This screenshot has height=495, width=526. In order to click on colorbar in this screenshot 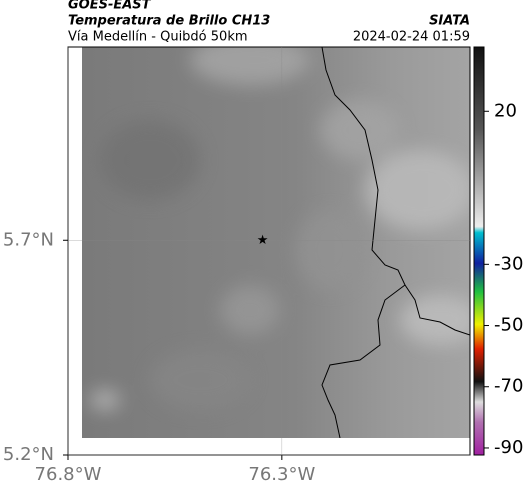, I will do `click(479, 251)`.